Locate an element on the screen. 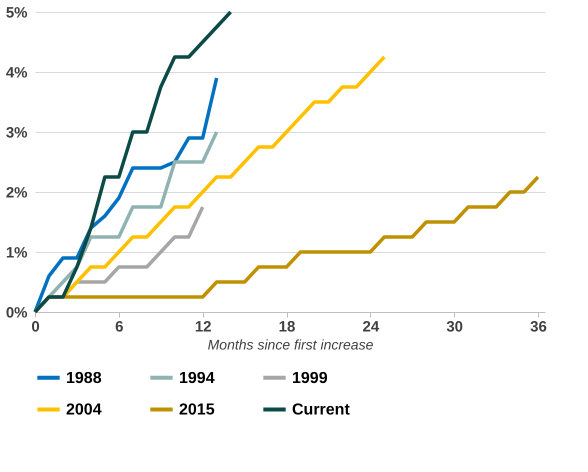  x-tick-label: 6 is located at coordinates (119, 327).